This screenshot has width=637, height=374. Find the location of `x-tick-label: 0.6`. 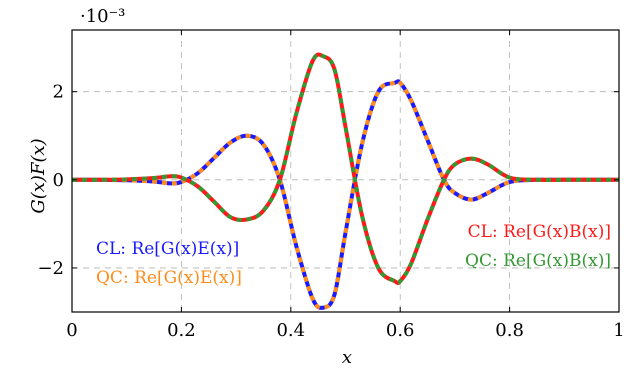

x-tick-label: 0.6 is located at coordinates (400, 330).